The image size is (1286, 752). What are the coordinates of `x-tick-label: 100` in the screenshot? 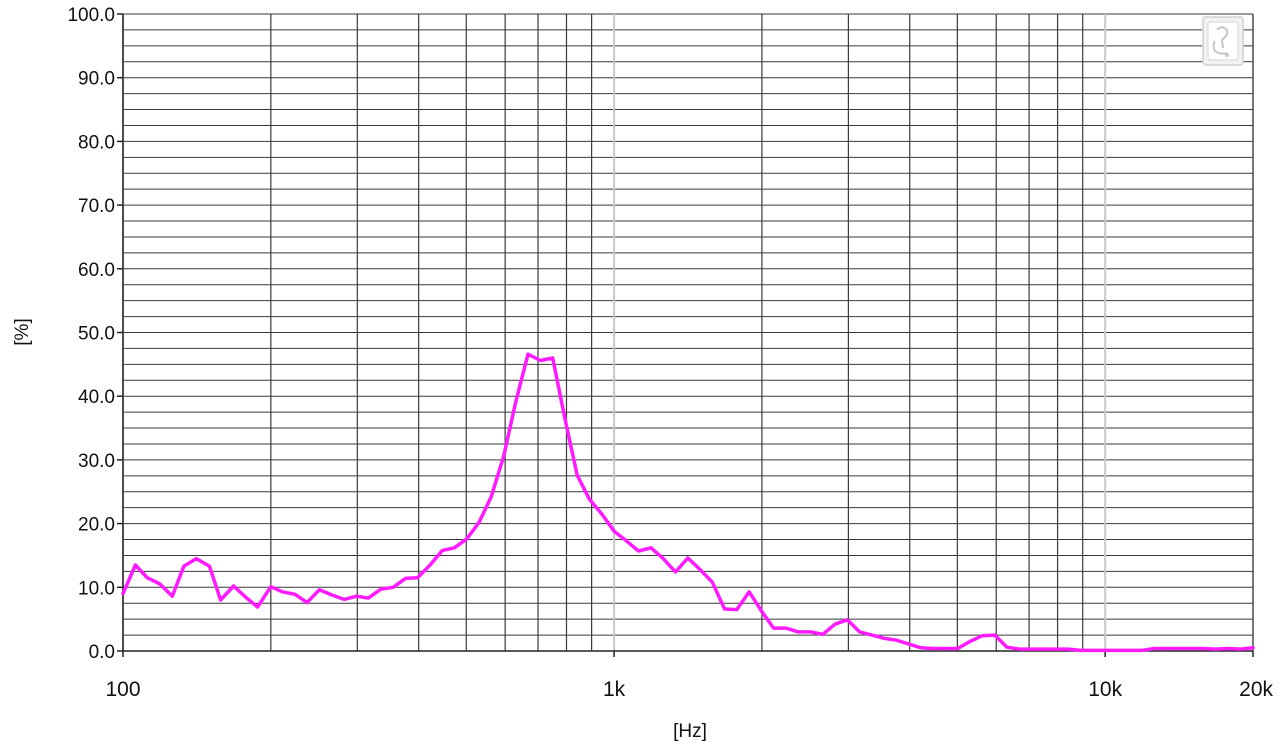 It's located at (122, 689).